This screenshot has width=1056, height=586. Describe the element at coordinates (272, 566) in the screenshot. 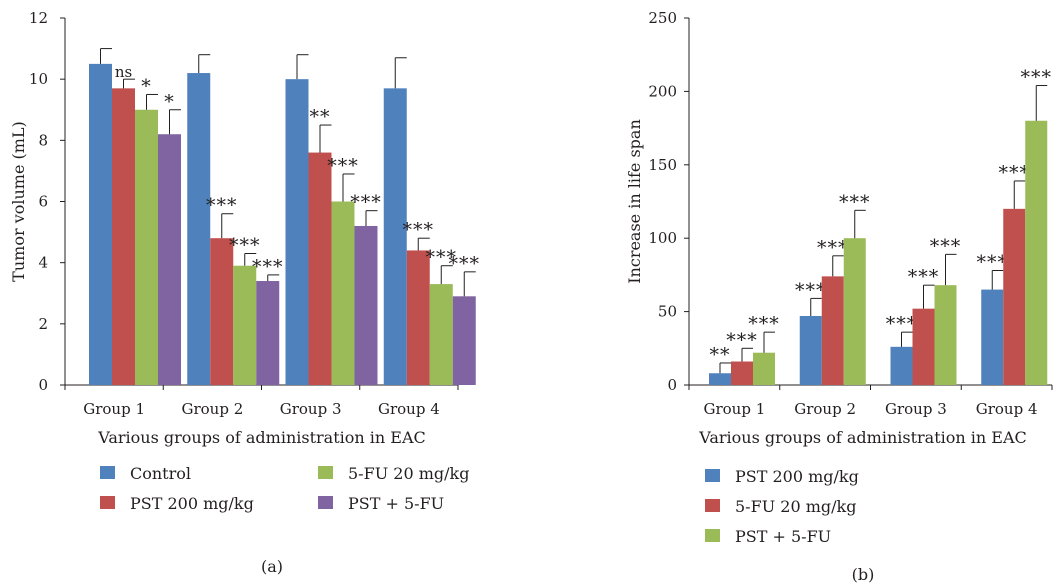

I see `panel-label: (a)` at that location.